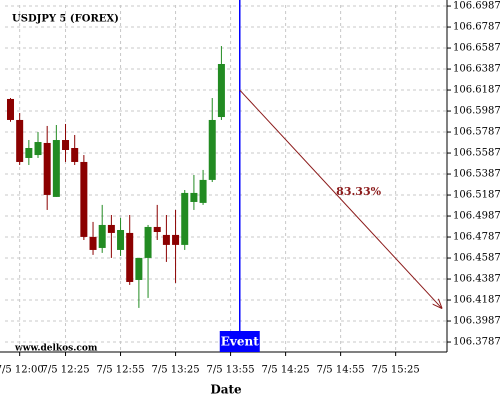 The image size is (500, 400). What do you see at coordinates (476, 237) in the screenshot?
I see `y-tick-label: 106.4787` at bounding box center [476, 237].